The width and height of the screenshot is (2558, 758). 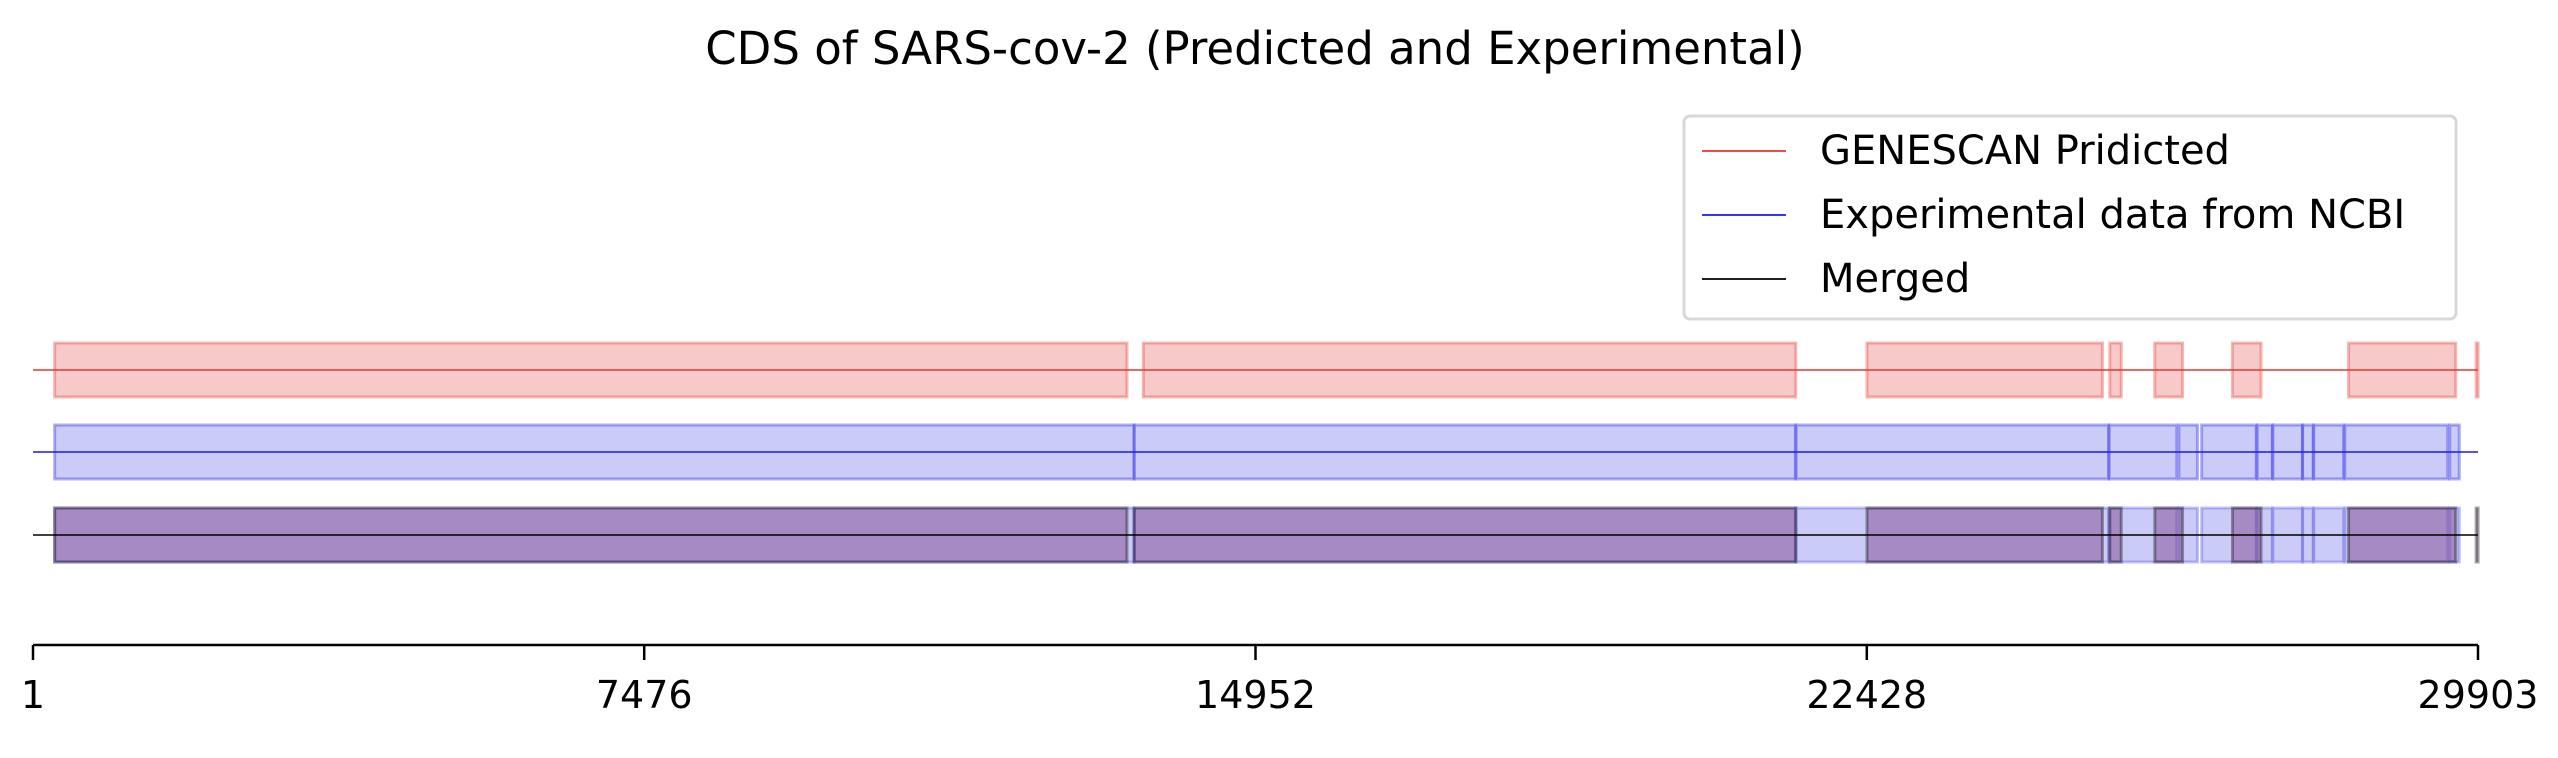 I want to click on legend-label-2: Experimental data from NCBI, so click(x=2112, y=215).